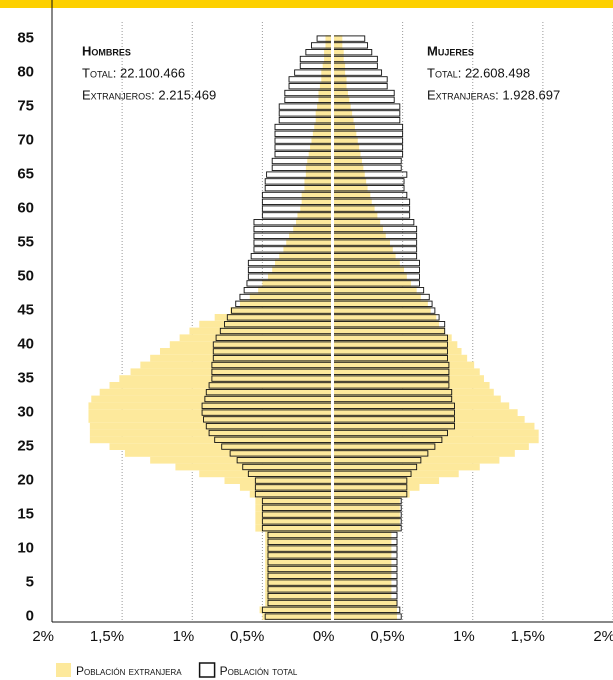 This screenshot has height=680, width=613. What do you see at coordinates (63, 670) in the screenshot?
I see `legend-swatch` at bounding box center [63, 670].